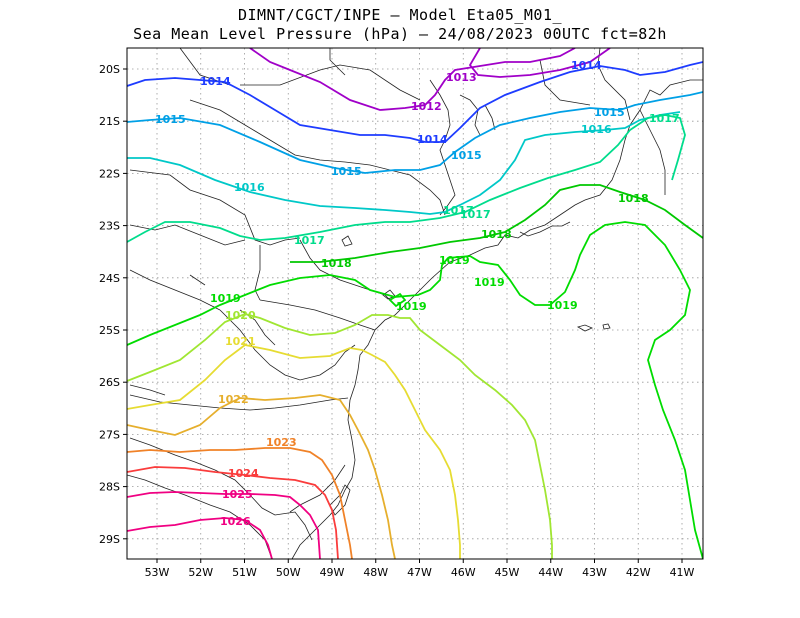  What do you see at coordinates (244, 572) in the screenshot?
I see `lon-tick-label: 51W` at bounding box center [244, 572].